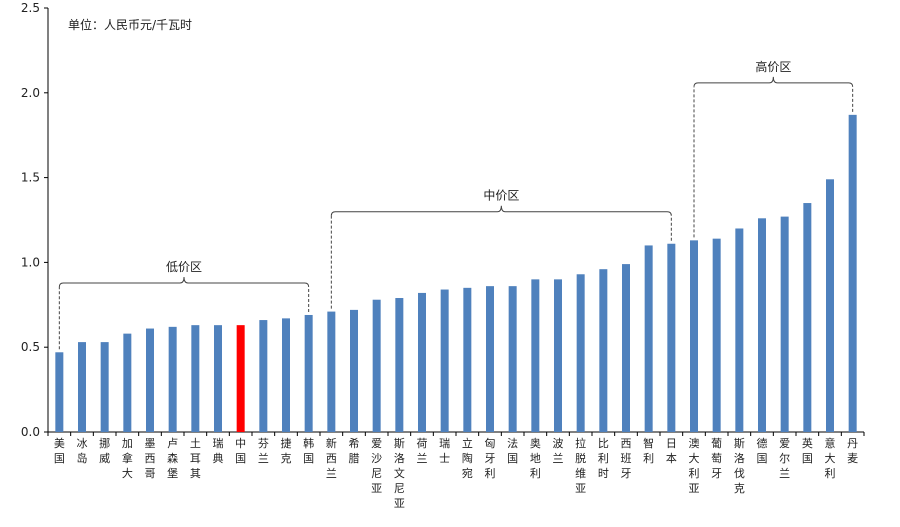  What do you see at coordinates (671, 451) in the screenshot?
I see `x-tick-label: 日本` at bounding box center [671, 451].